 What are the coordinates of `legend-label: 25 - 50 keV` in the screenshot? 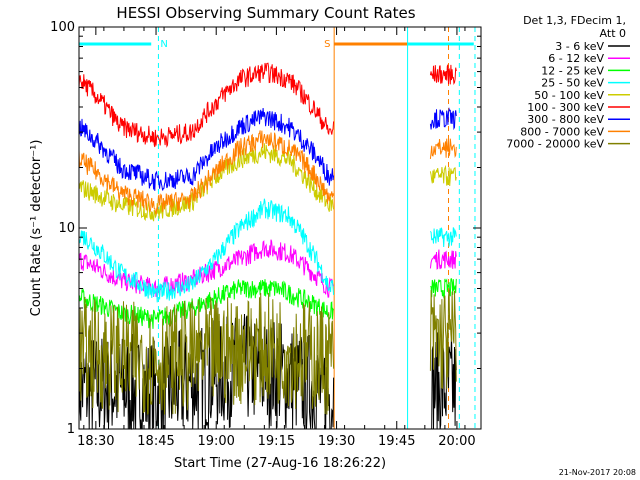 It's located at (572, 83).